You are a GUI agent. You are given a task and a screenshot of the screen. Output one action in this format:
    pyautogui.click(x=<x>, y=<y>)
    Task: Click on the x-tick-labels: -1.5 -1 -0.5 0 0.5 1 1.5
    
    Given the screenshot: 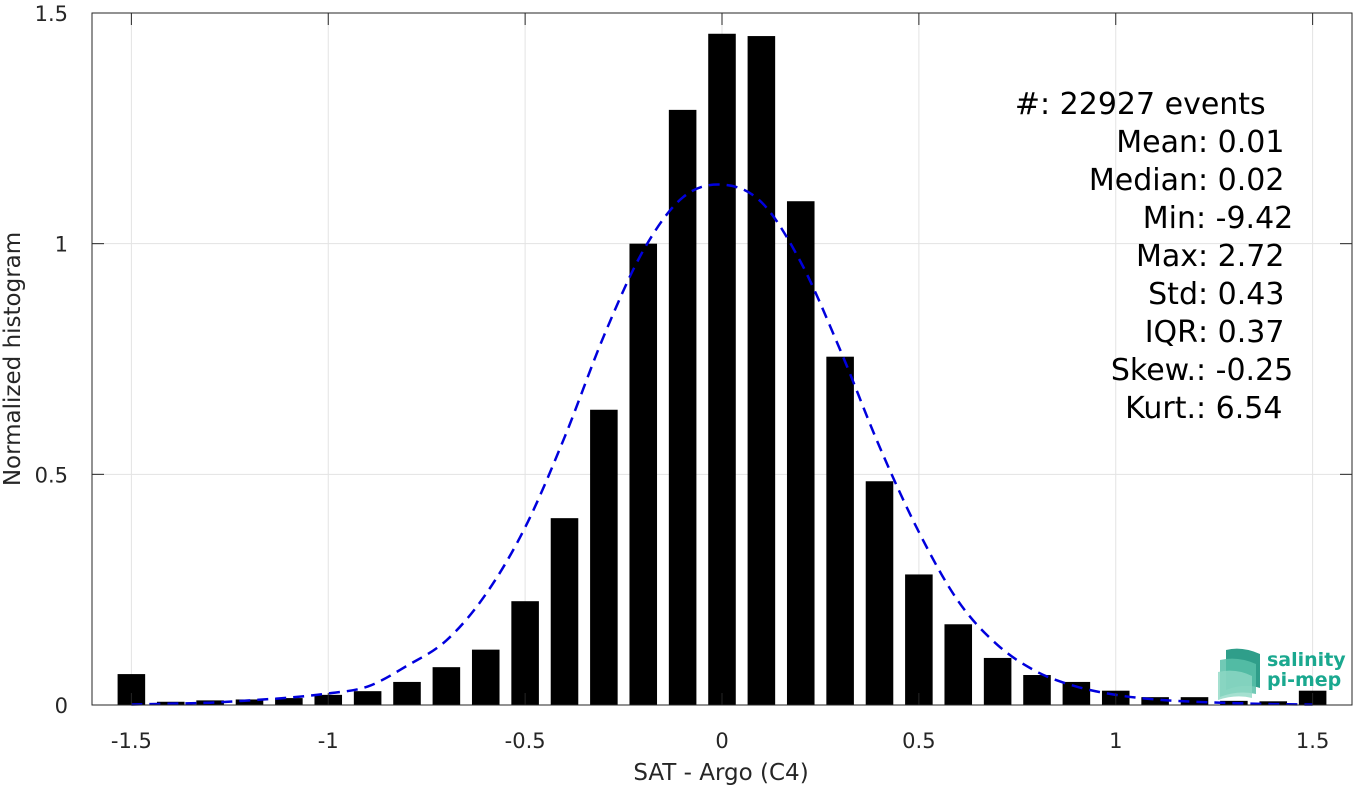 What is the action you would take?
    pyautogui.click(x=720, y=741)
    